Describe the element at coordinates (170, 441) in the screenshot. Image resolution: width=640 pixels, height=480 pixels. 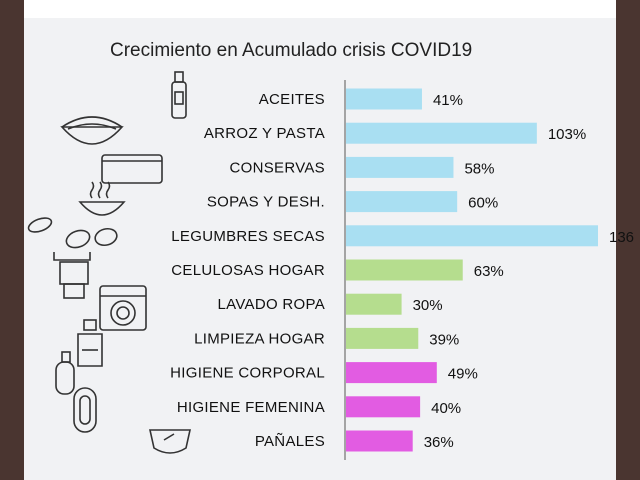
I see `diaper-icon` at that location.